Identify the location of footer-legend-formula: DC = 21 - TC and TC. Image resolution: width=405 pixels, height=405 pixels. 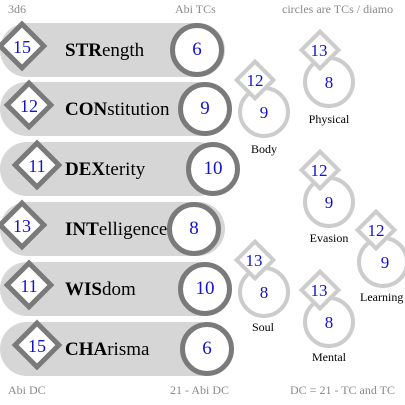
(342, 390).